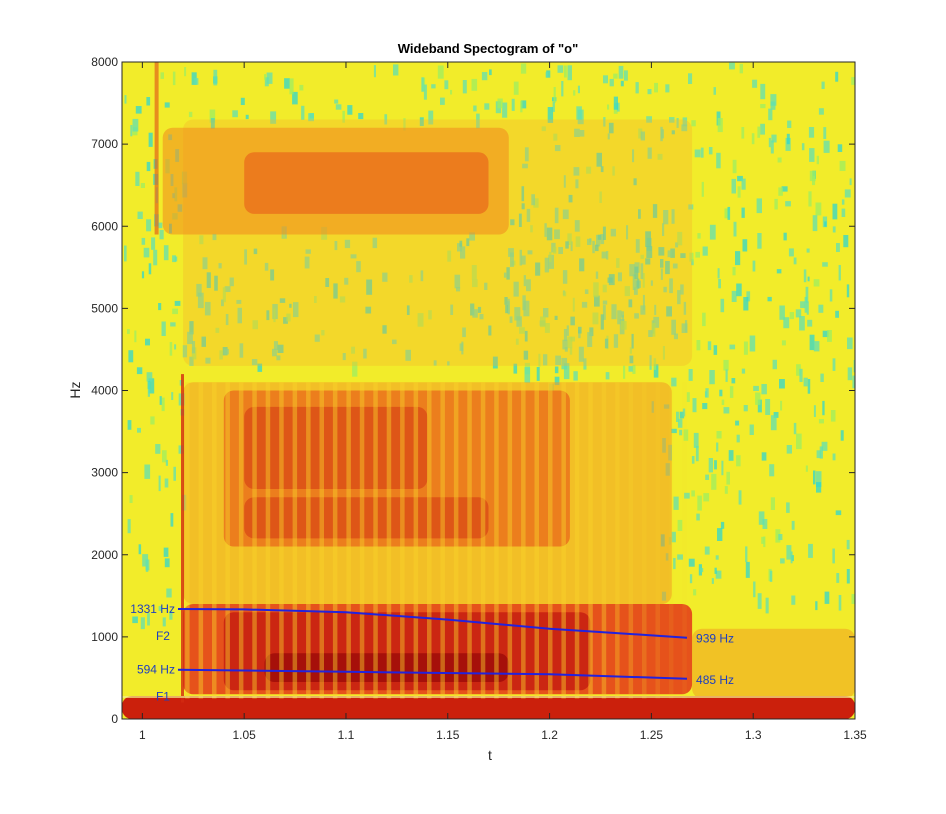 This screenshot has width=946, height=814. What do you see at coordinates (753, 735) in the screenshot?
I see `x-tick-label: 1.3` at bounding box center [753, 735].